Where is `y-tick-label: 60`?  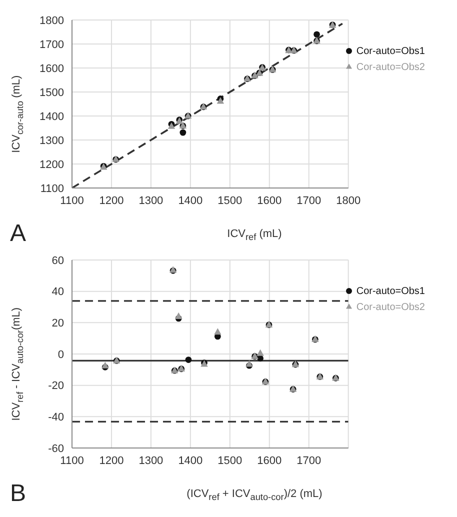
y-tick-label: 60 is located at coordinates (58, 260).